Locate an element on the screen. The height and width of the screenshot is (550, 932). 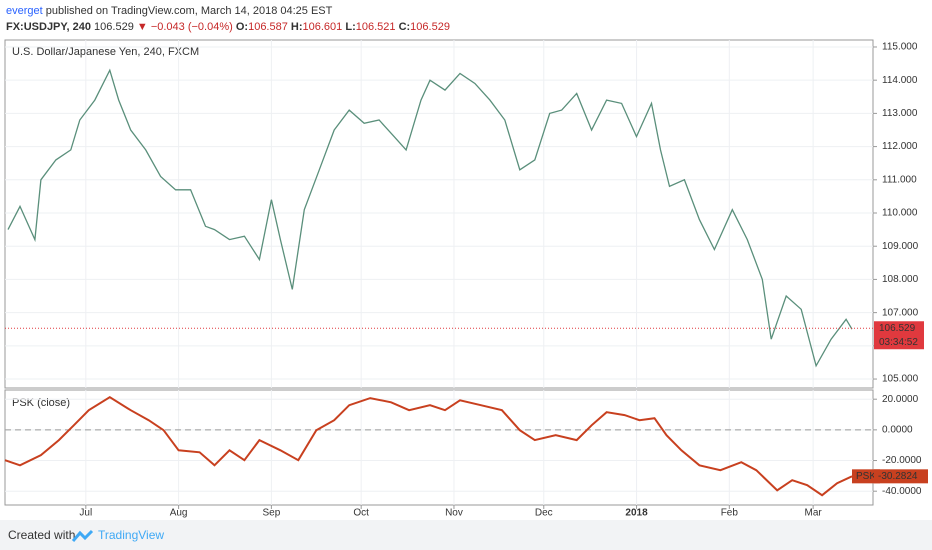
x-tick-label: Mar is located at coordinates (814, 513).